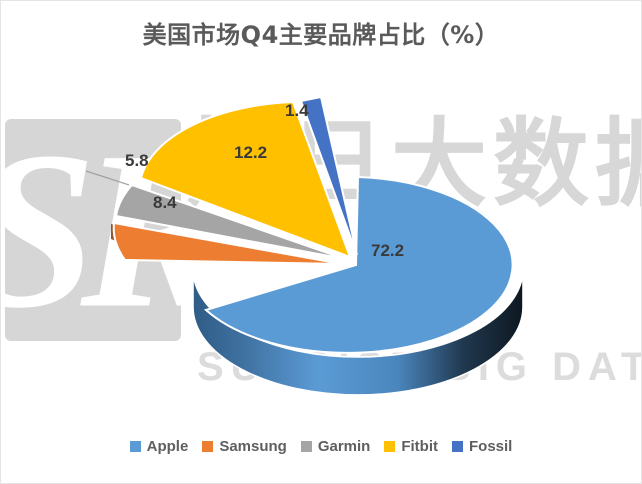 This screenshot has width=642, height=484. I want to click on chart-title: 美国市场Q4主要品牌占比（%）, so click(321, 35).